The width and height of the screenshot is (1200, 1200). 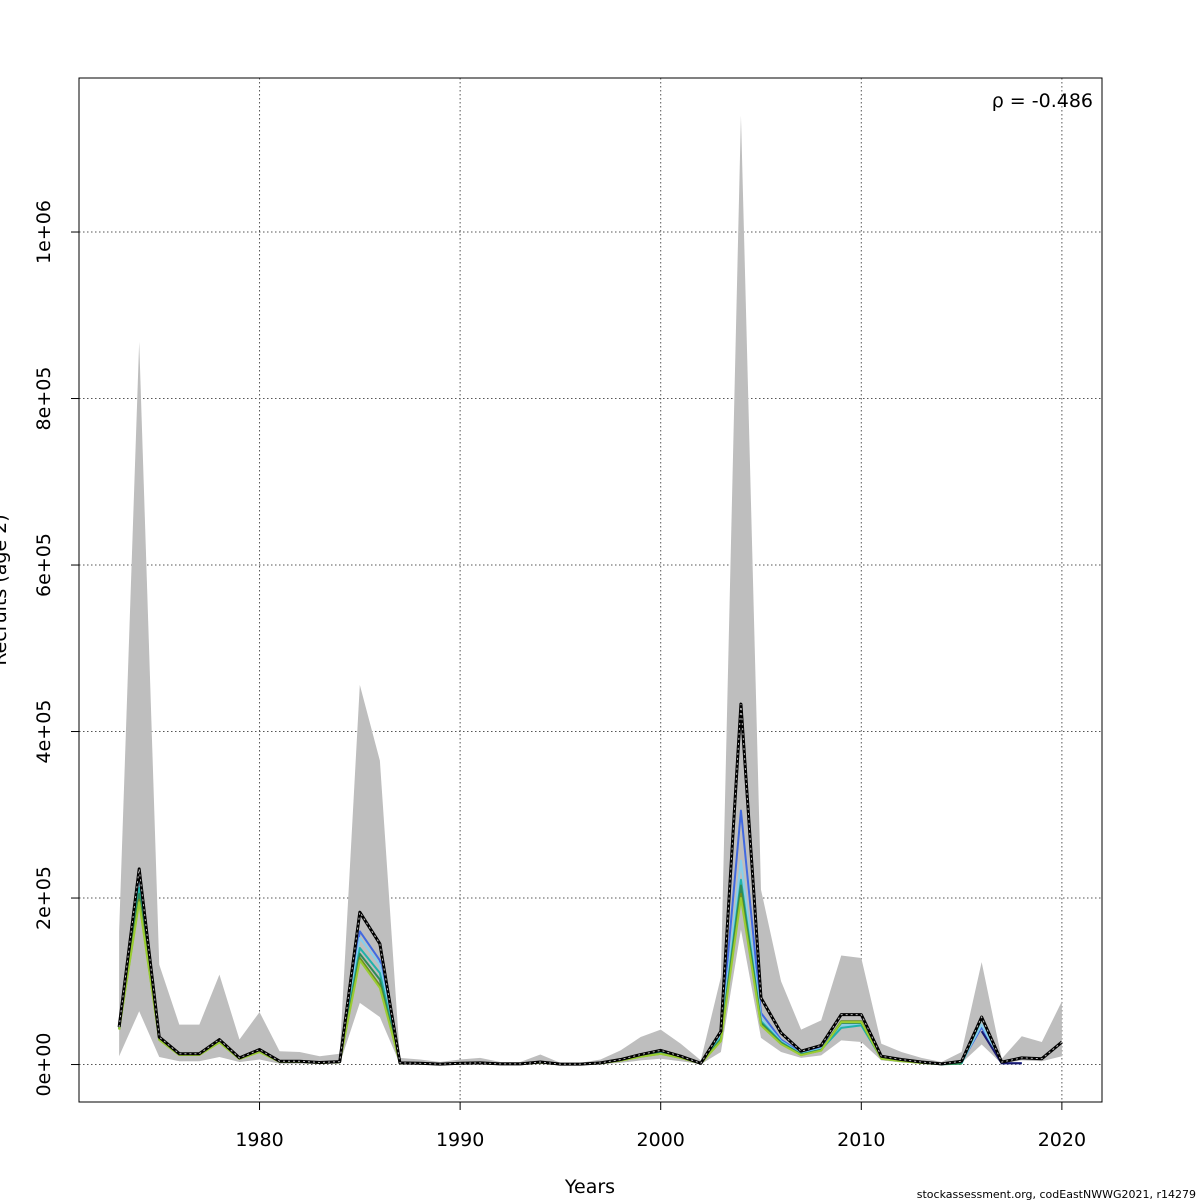 I want to click on y-tick-label: 1e+06, so click(x=44, y=232).